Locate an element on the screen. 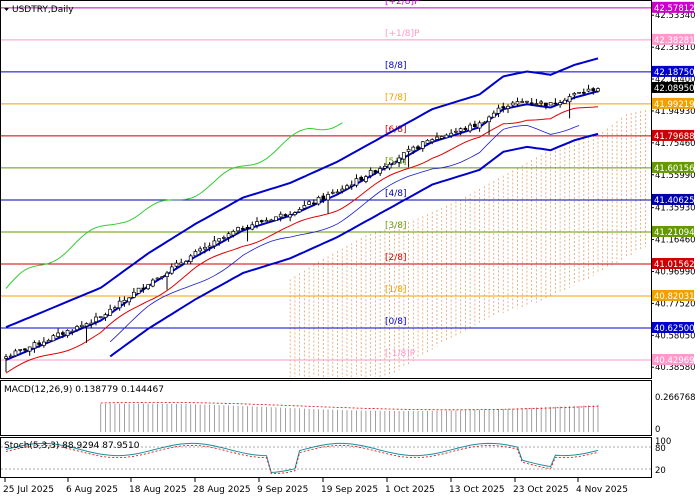  stoch-pane-border is located at coordinates (326, 457).